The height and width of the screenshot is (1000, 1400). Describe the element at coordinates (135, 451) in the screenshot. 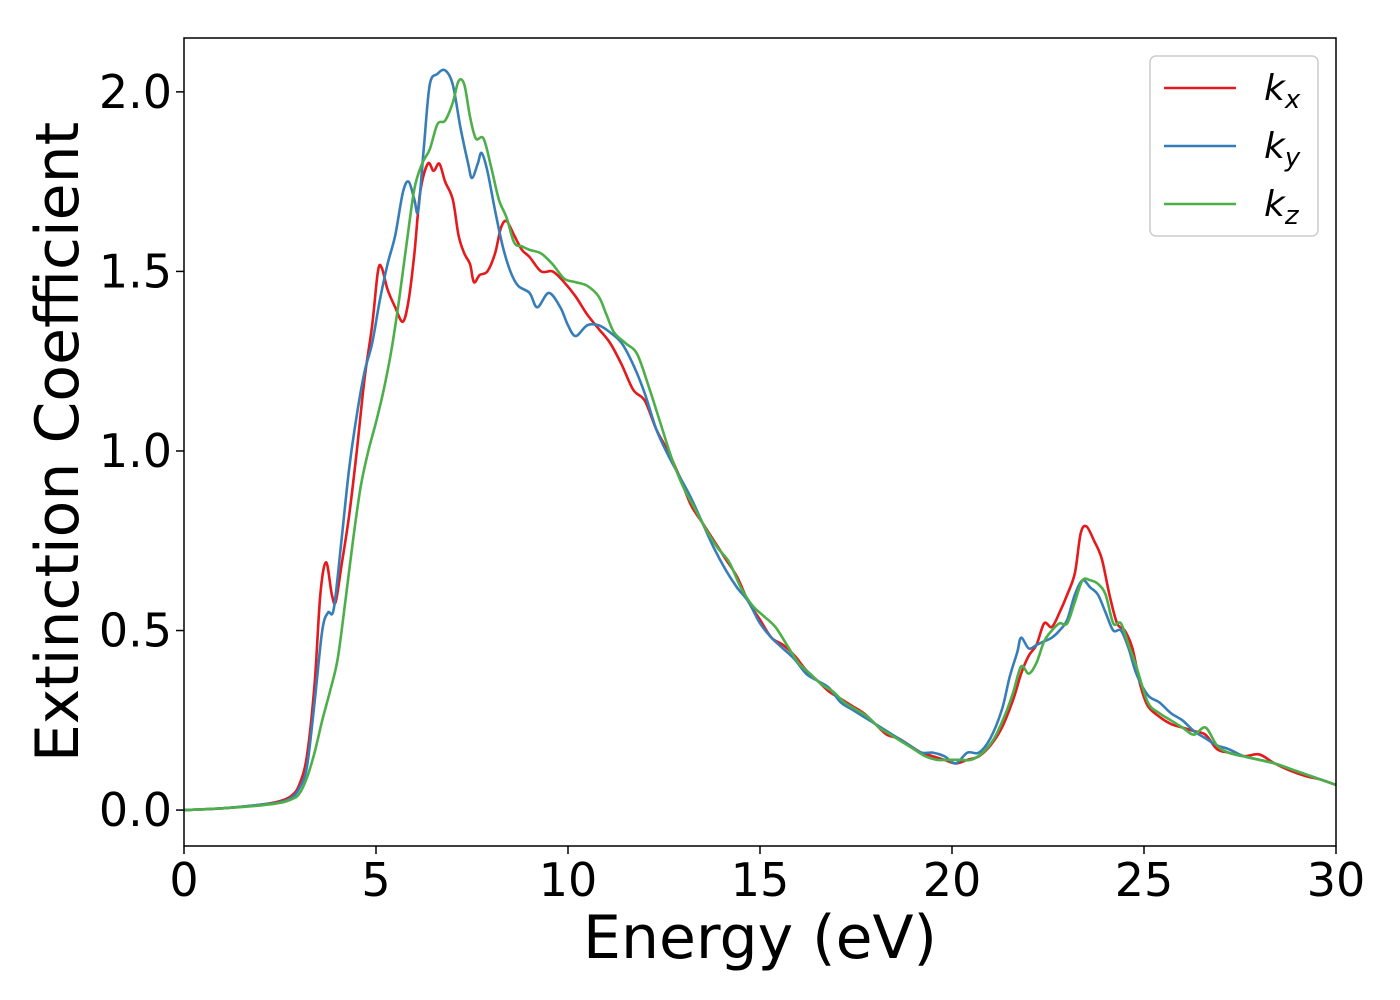

I see `y-tick-label: 1.0` at that location.